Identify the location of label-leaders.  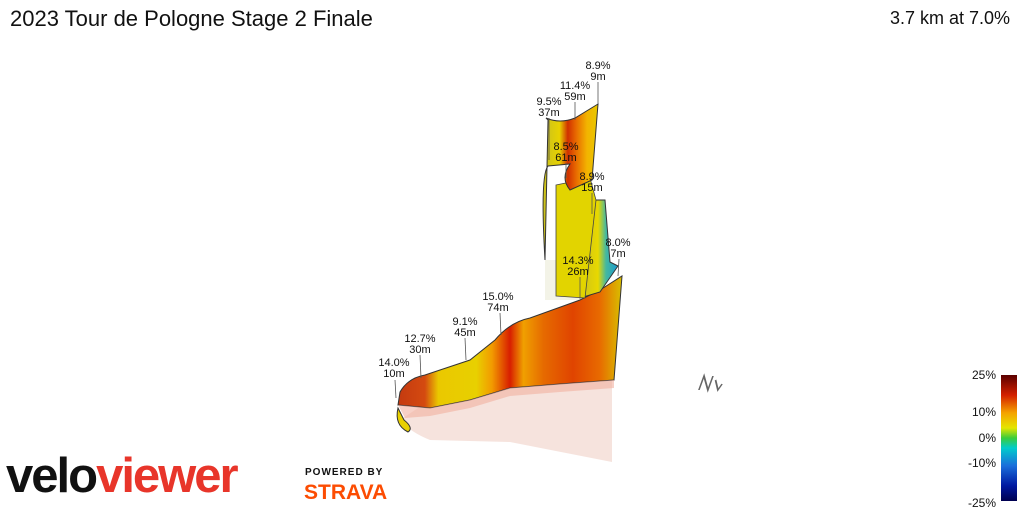
(507, 240).